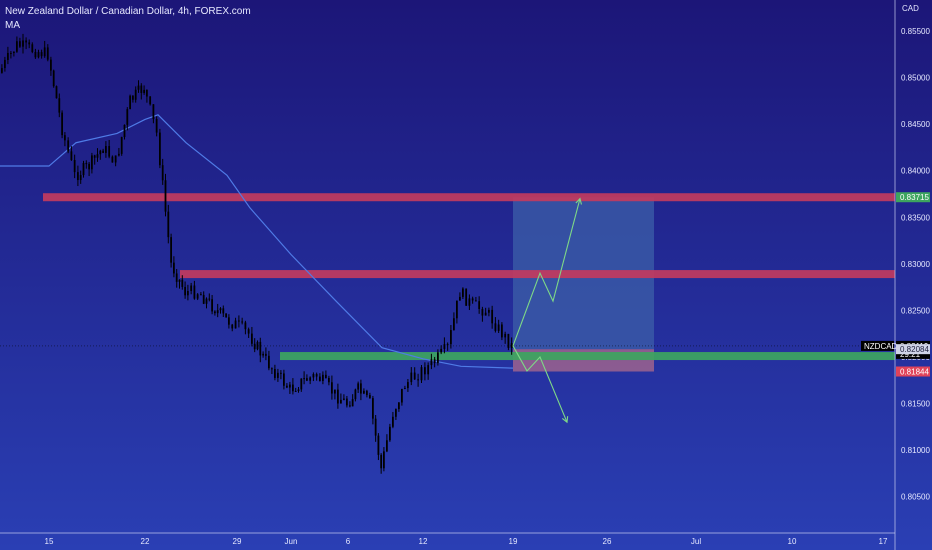 The image size is (932, 550). Describe the element at coordinates (12, 25) in the screenshot. I see `indicator-label-ma: MA` at that location.